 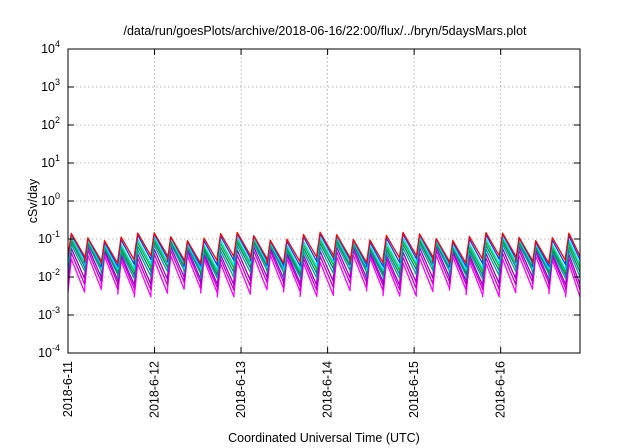 What do you see at coordinates (49, 351) in the screenshot?
I see `y-tick-label: 10⁻⁴` at bounding box center [49, 351].